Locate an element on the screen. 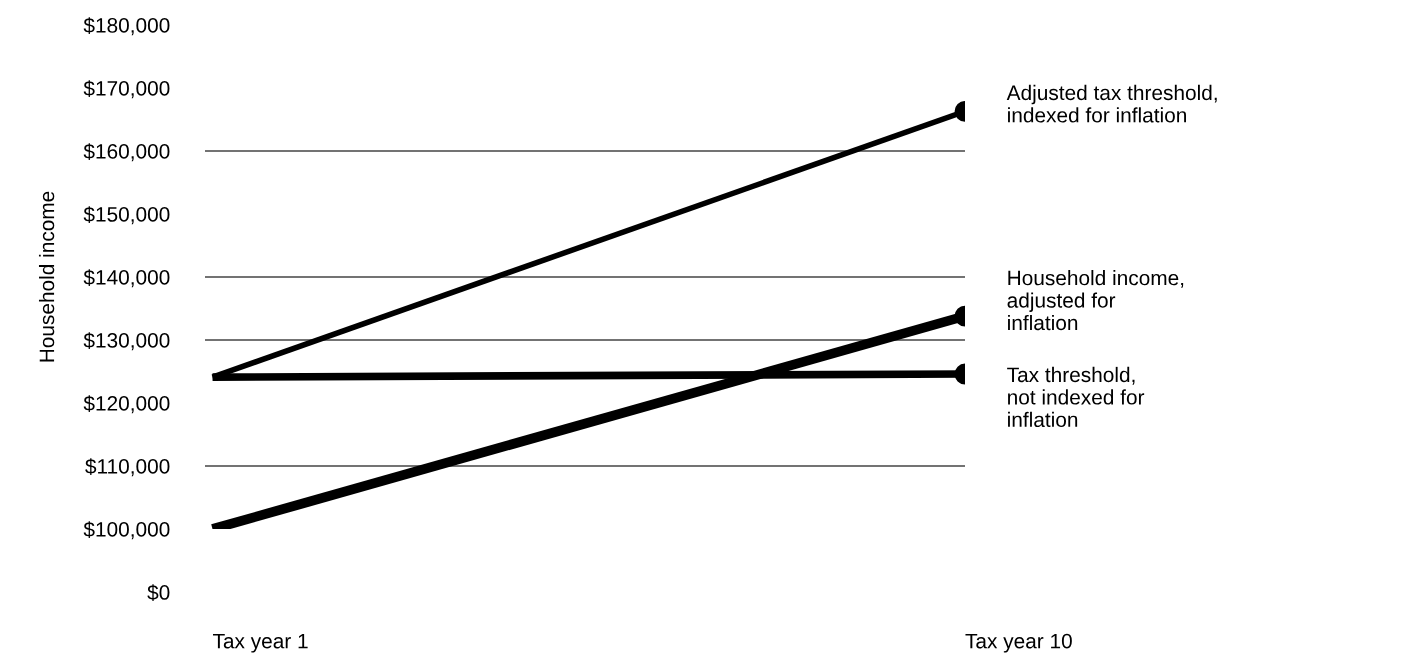  y-tick-label: $180,000 is located at coordinates (126, 26).